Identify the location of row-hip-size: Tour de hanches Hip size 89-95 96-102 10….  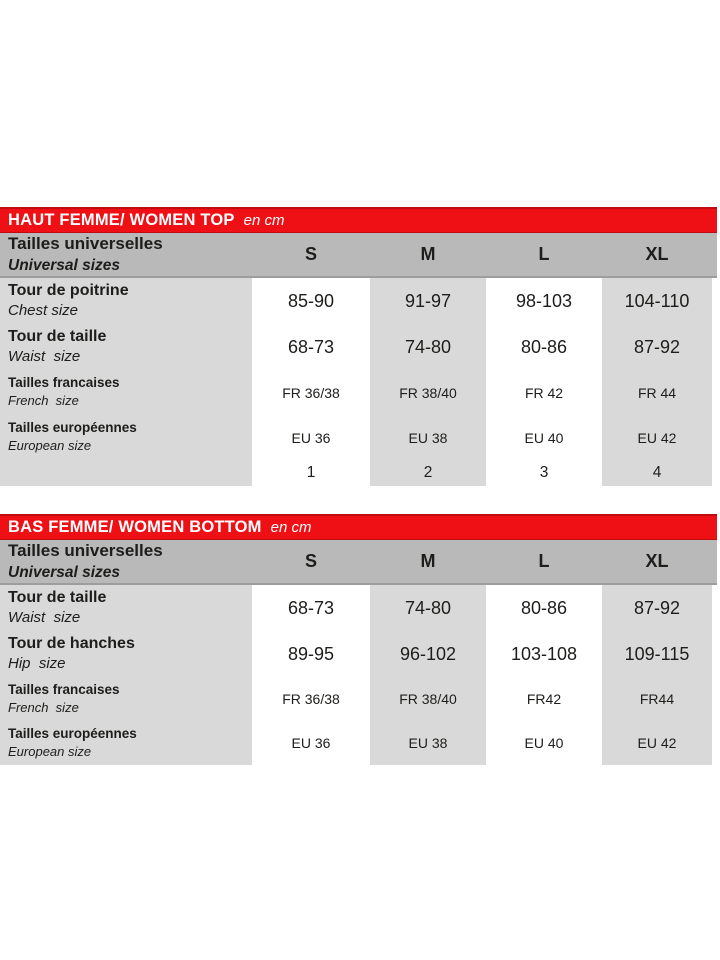
(360, 654).